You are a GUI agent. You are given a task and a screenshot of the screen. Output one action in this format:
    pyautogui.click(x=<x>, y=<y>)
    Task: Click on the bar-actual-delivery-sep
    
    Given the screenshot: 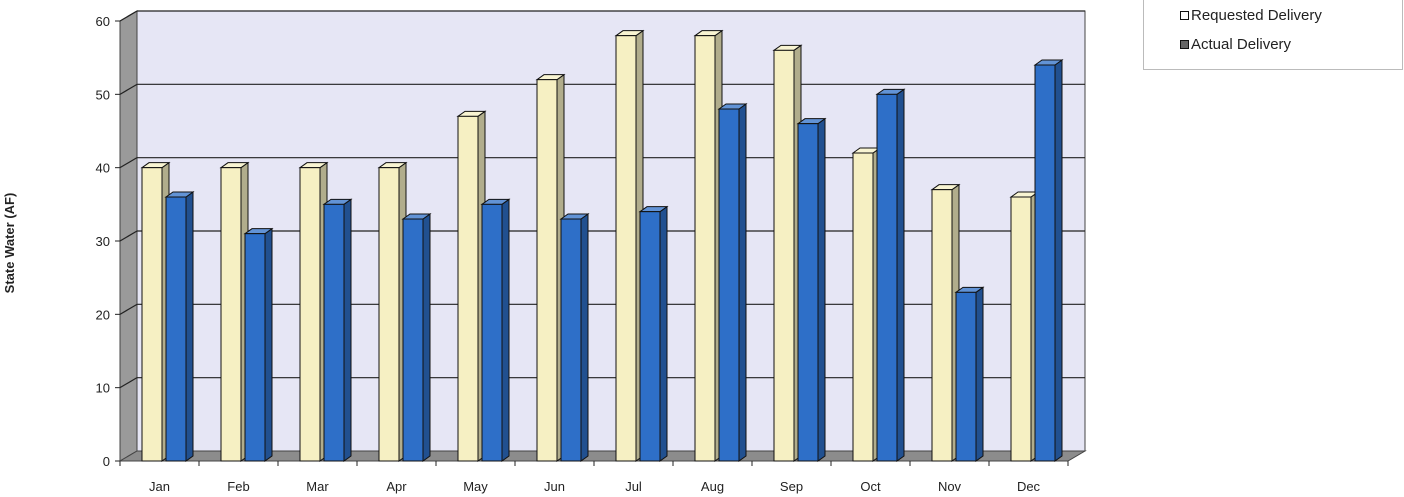 What is the action you would take?
    pyautogui.click(x=811, y=289)
    